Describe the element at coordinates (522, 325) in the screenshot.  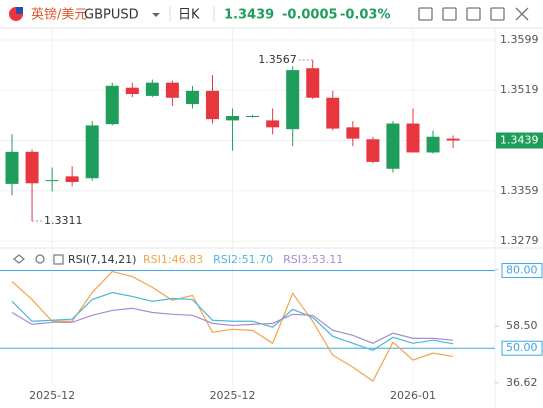
I see `y-tick-label: 58.50` at that location.